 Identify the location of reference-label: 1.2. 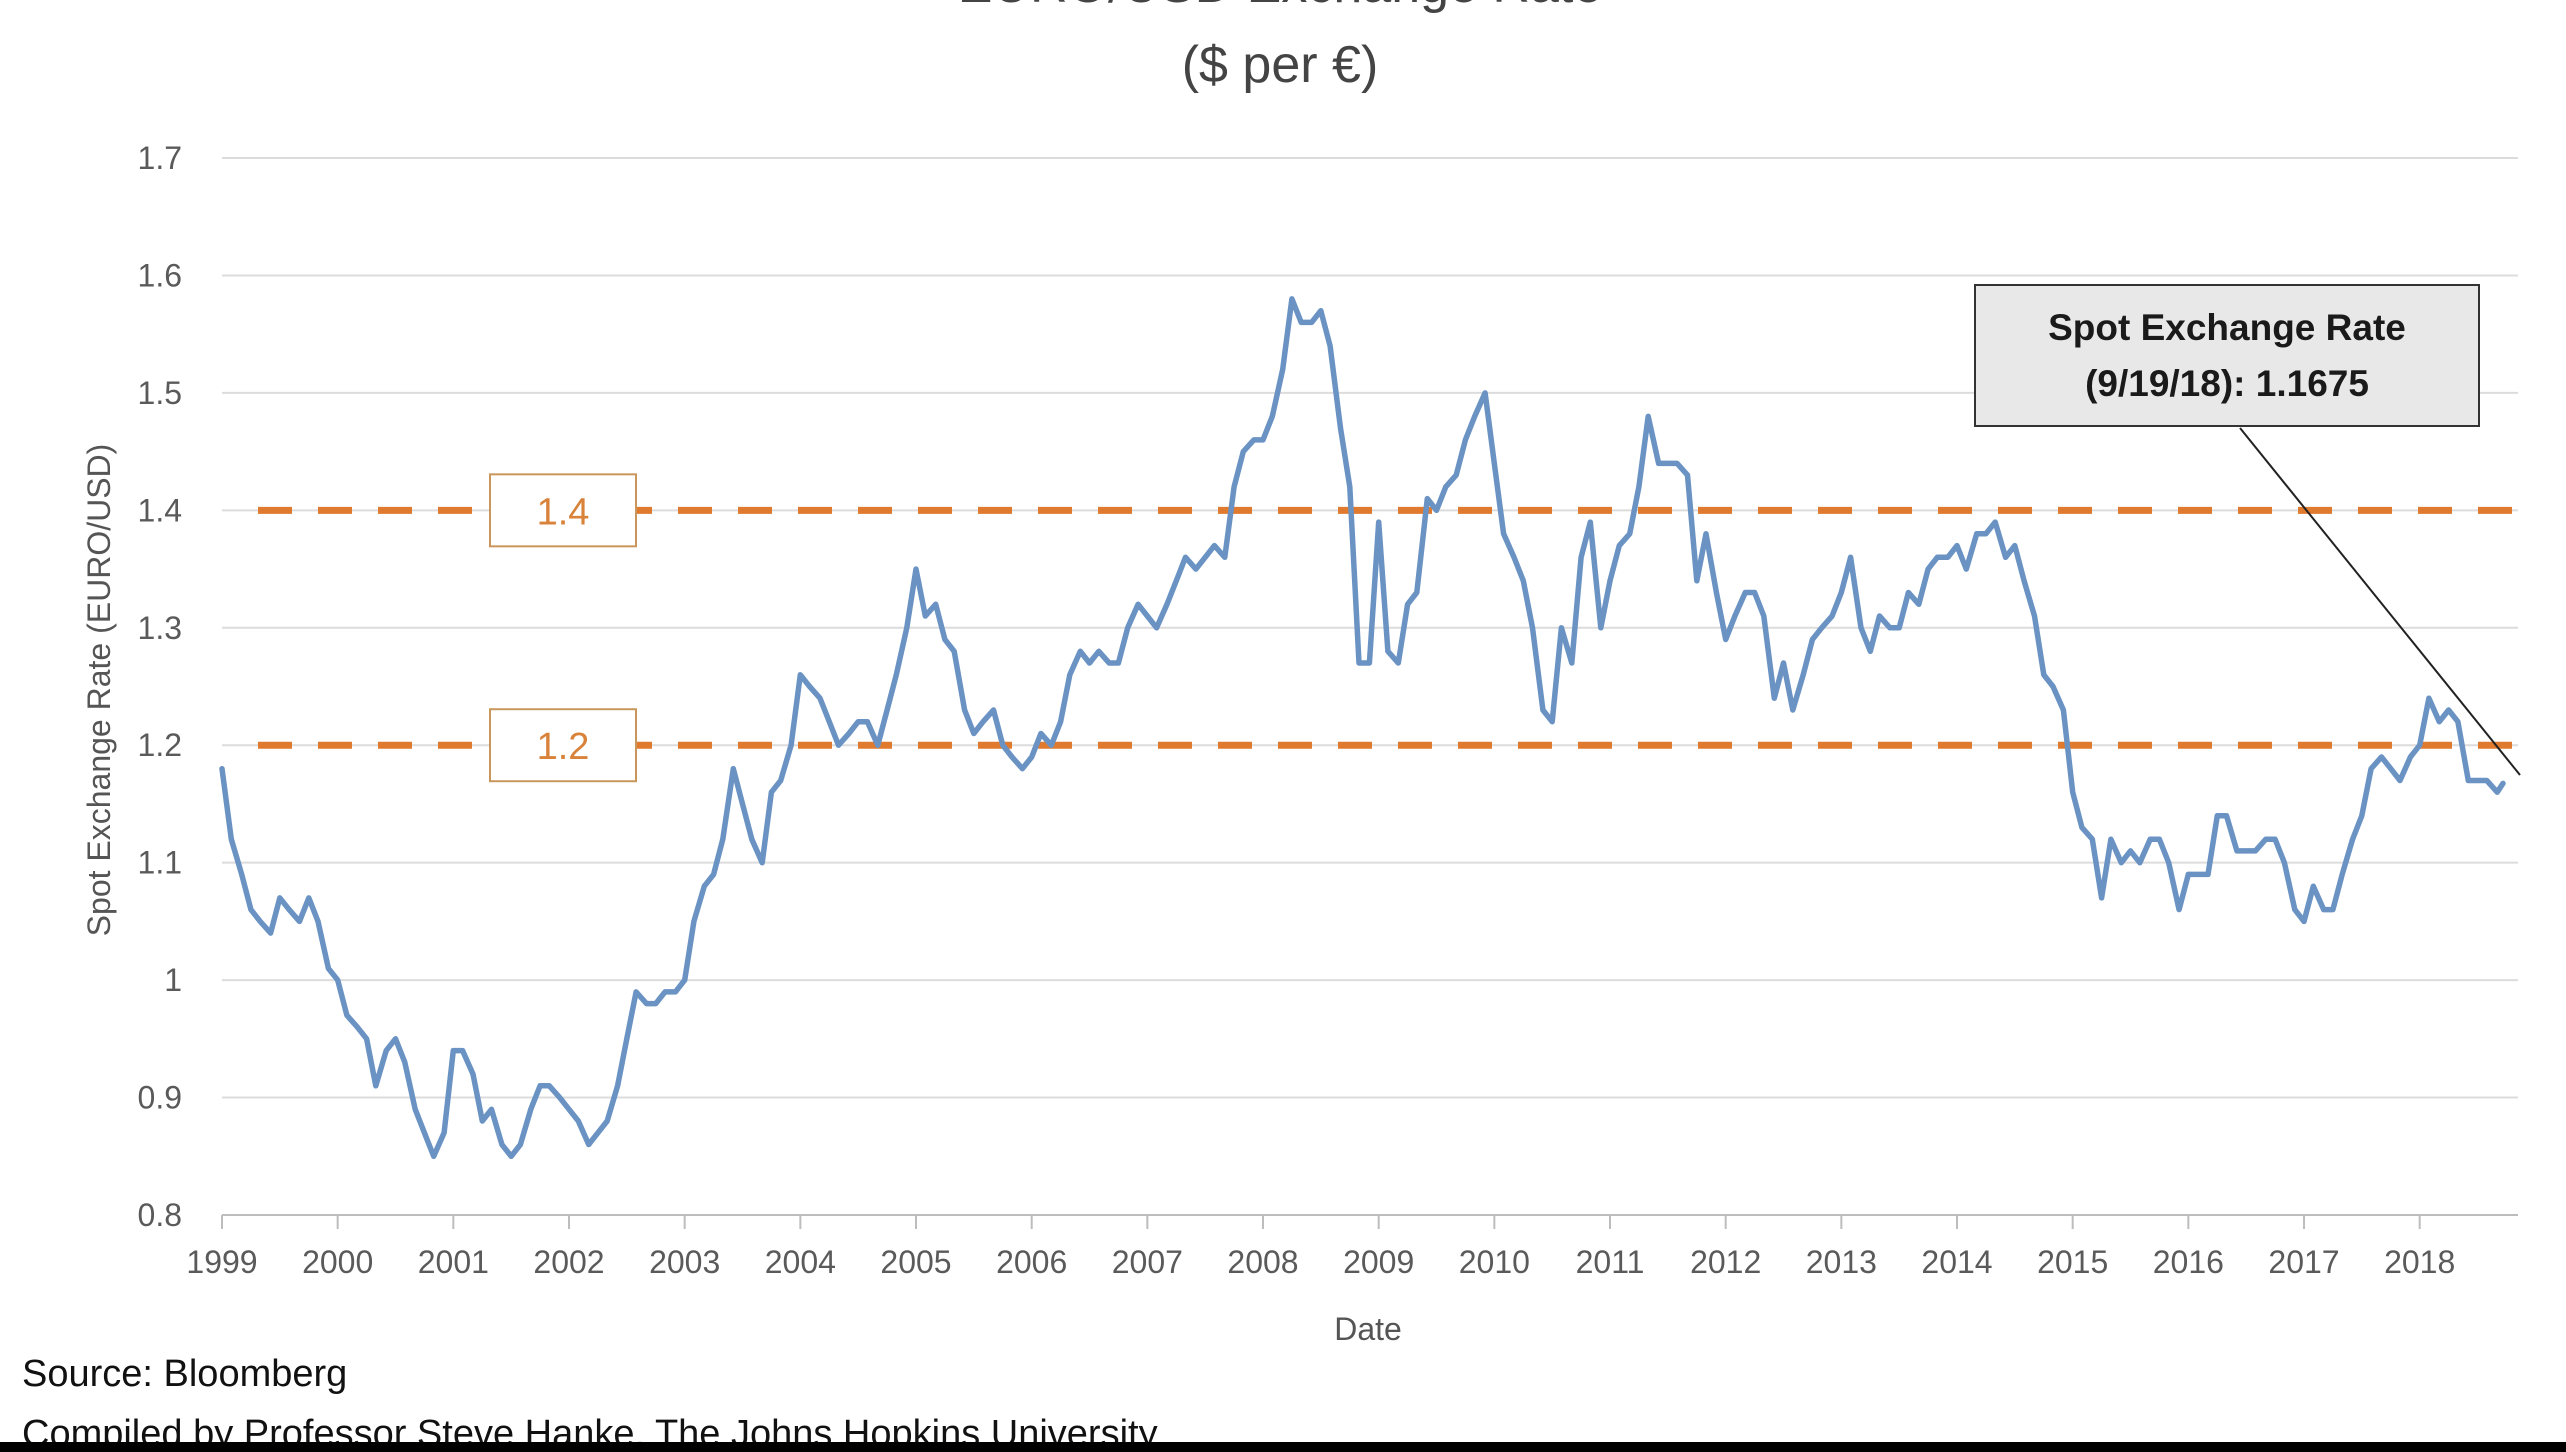
(563, 747).